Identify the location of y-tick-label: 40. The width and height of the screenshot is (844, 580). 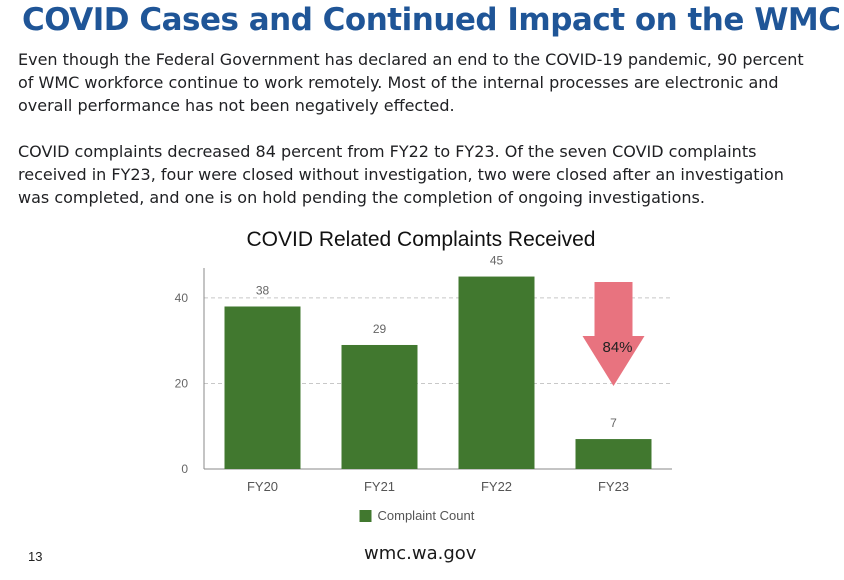
(182, 298).